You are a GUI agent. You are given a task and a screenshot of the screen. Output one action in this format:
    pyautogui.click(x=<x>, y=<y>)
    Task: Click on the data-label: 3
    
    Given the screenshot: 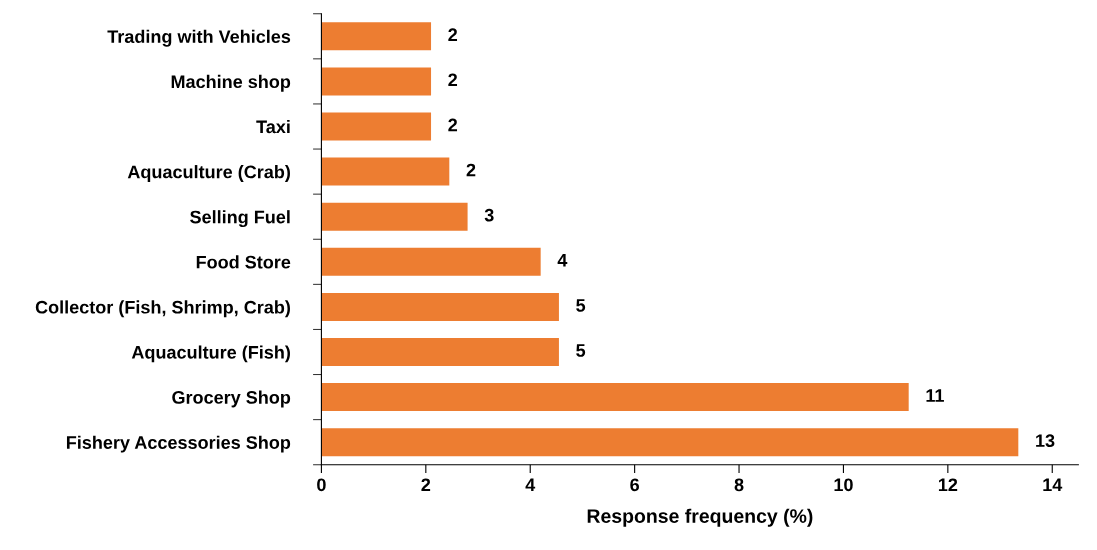 What is the action you would take?
    pyautogui.click(x=489, y=215)
    